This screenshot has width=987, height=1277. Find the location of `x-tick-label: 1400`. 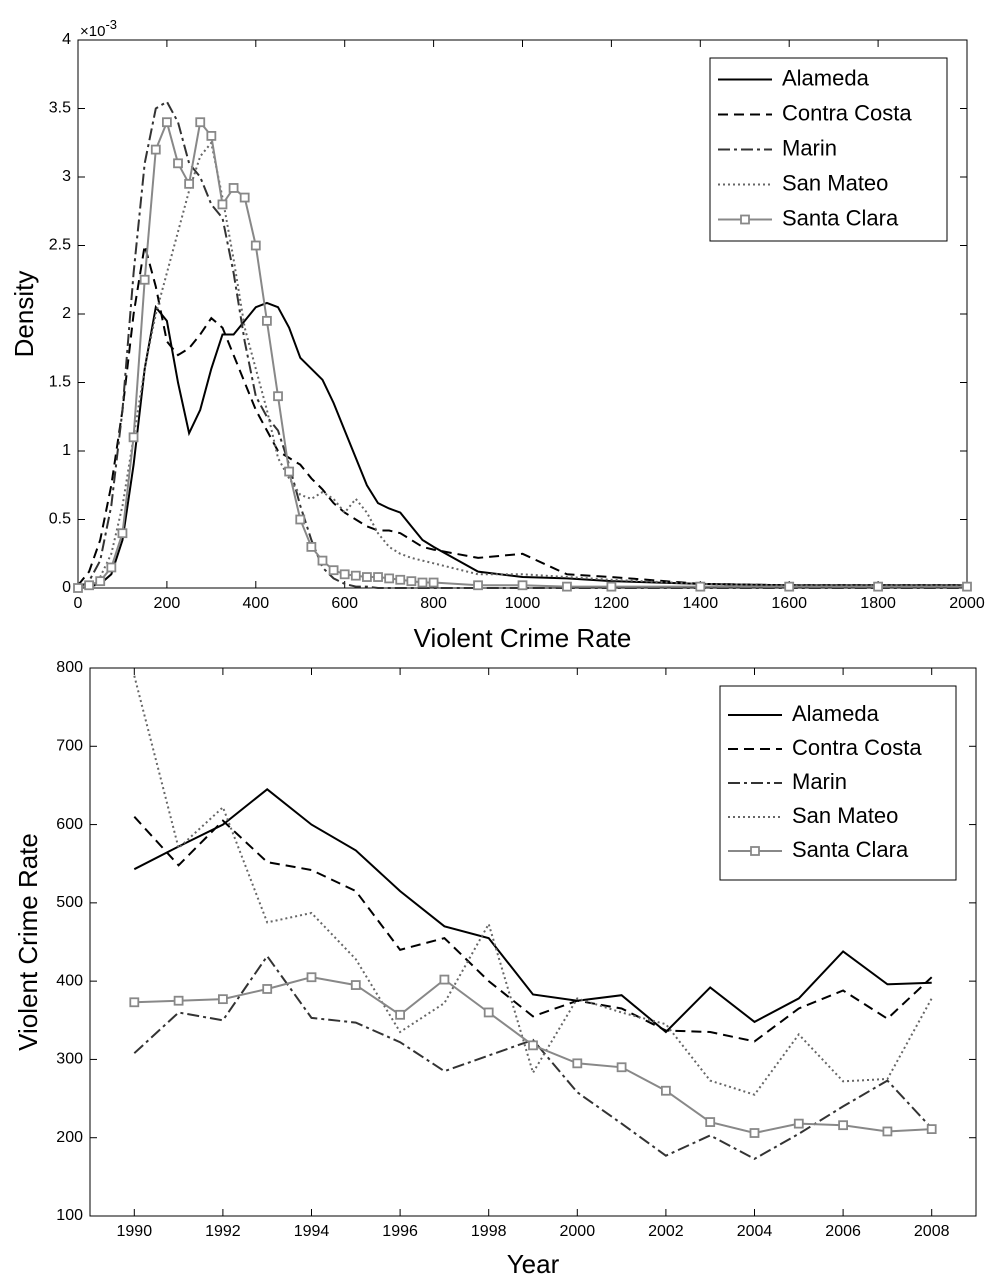

x-tick-label: 1400 is located at coordinates (701, 603).